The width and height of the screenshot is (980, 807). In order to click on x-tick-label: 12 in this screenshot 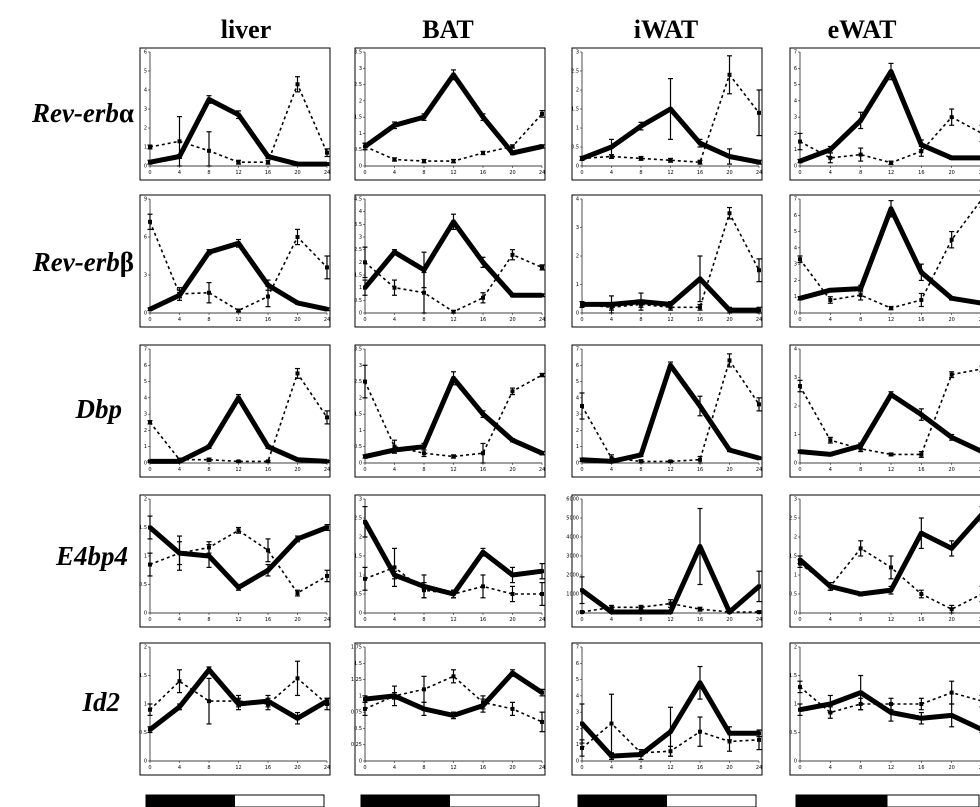, I will do `click(238, 768)`.